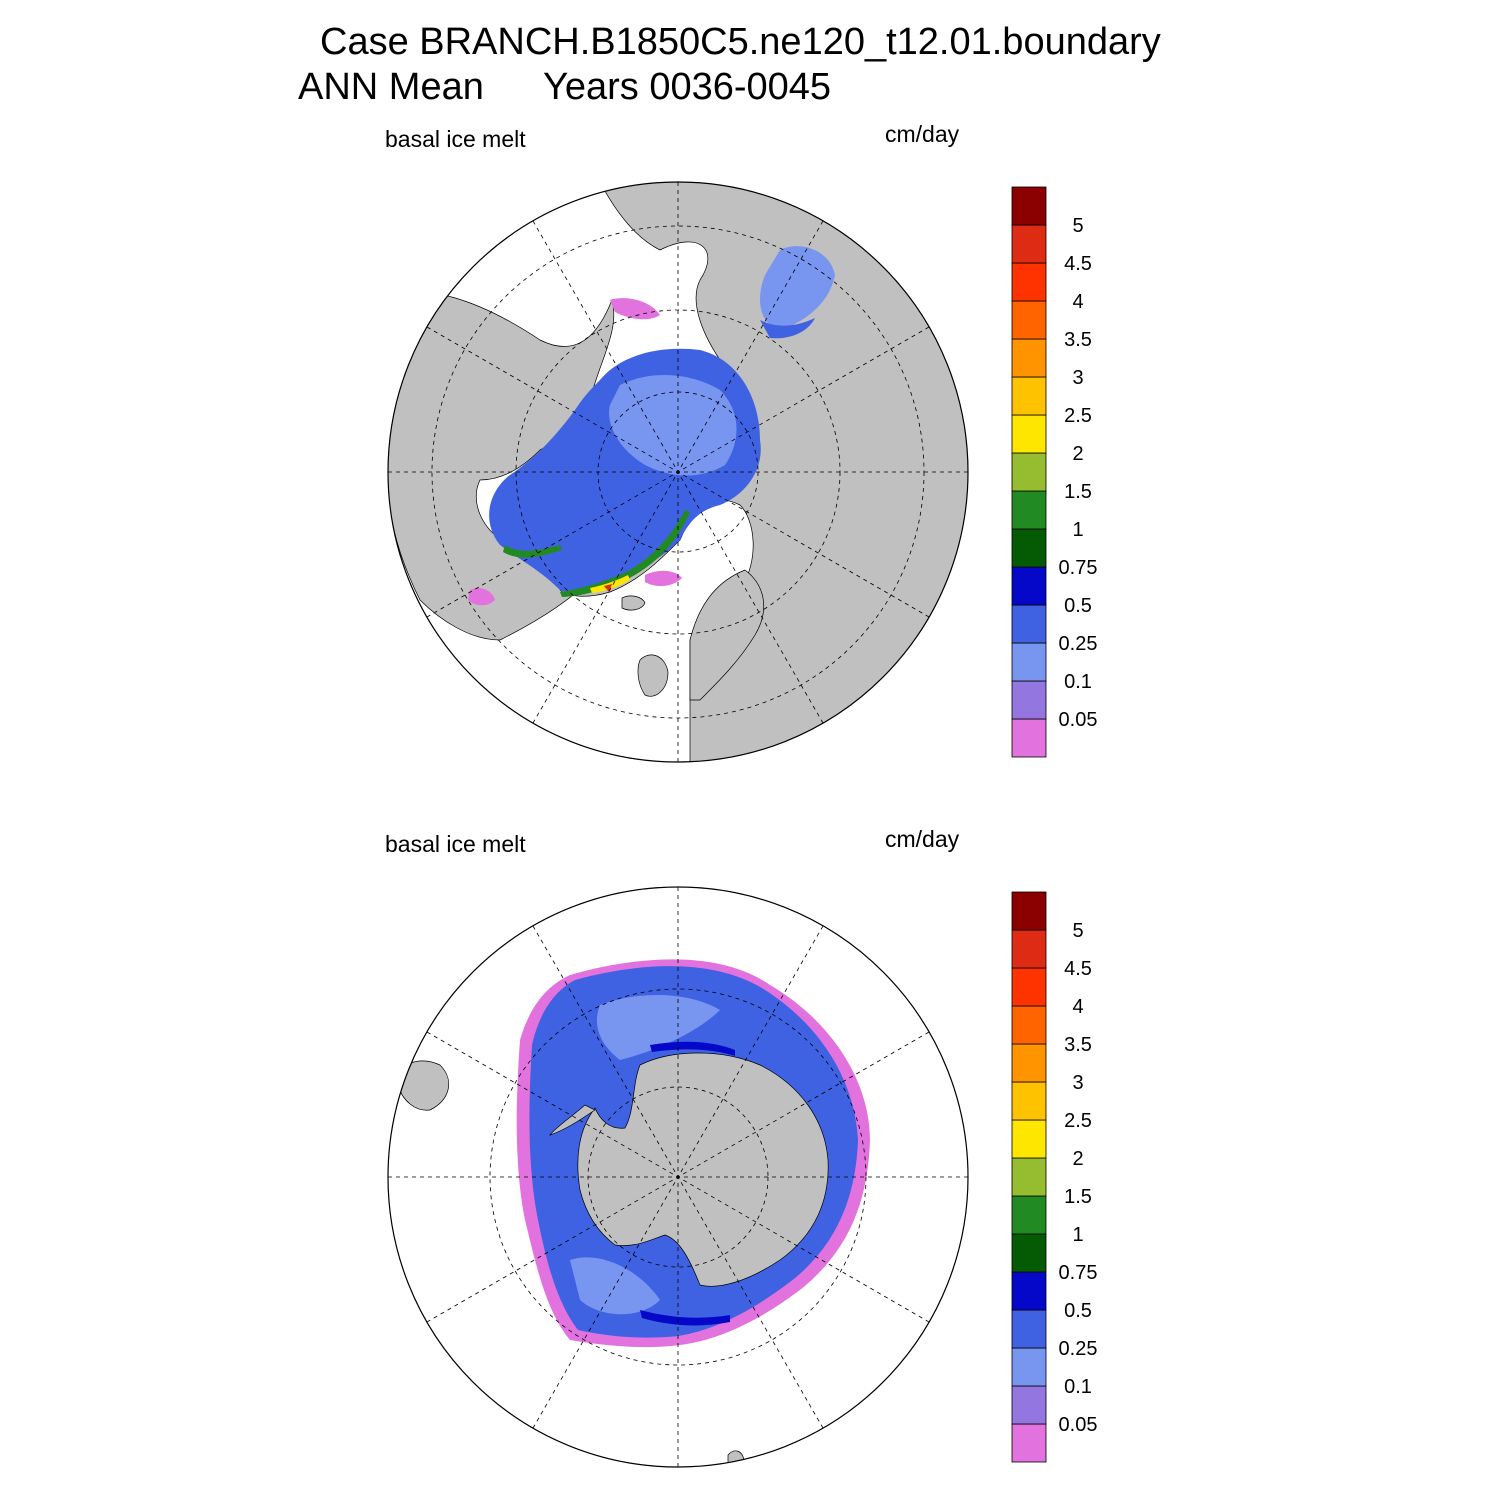  I want to click on south-units-label: cm/day, so click(922, 839).